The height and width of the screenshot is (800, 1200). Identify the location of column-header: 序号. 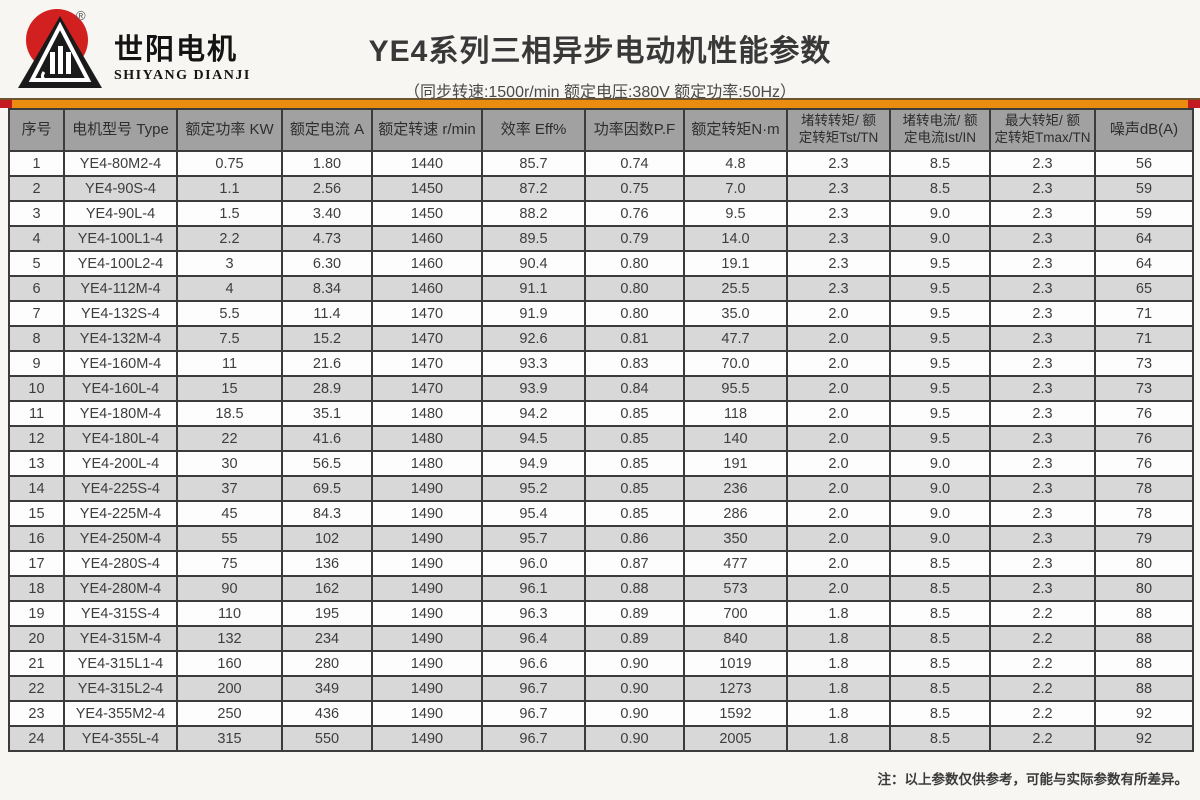
(36, 130).